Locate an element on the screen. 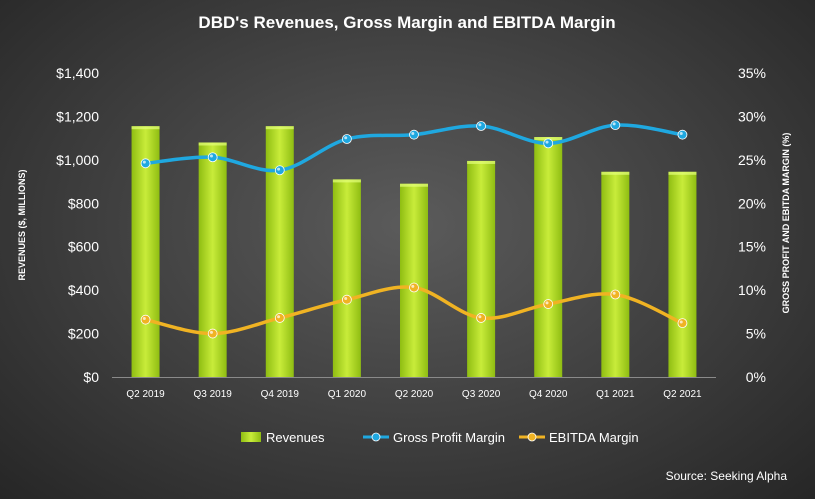 The image size is (815, 499). legend-marker-ebitda-margin is located at coordinates (532, 437).